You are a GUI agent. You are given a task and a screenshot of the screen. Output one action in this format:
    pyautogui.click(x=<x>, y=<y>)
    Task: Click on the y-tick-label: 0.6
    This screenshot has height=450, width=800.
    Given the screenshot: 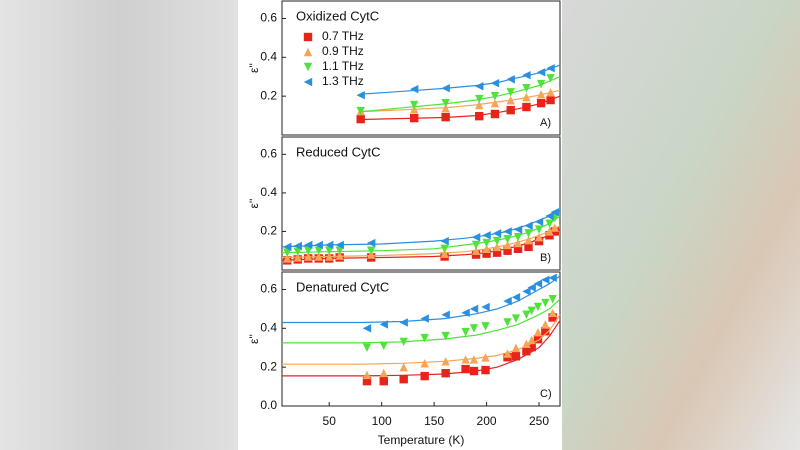 What is the action you would take?
    pyautogui.click(x=268, y=18)
    